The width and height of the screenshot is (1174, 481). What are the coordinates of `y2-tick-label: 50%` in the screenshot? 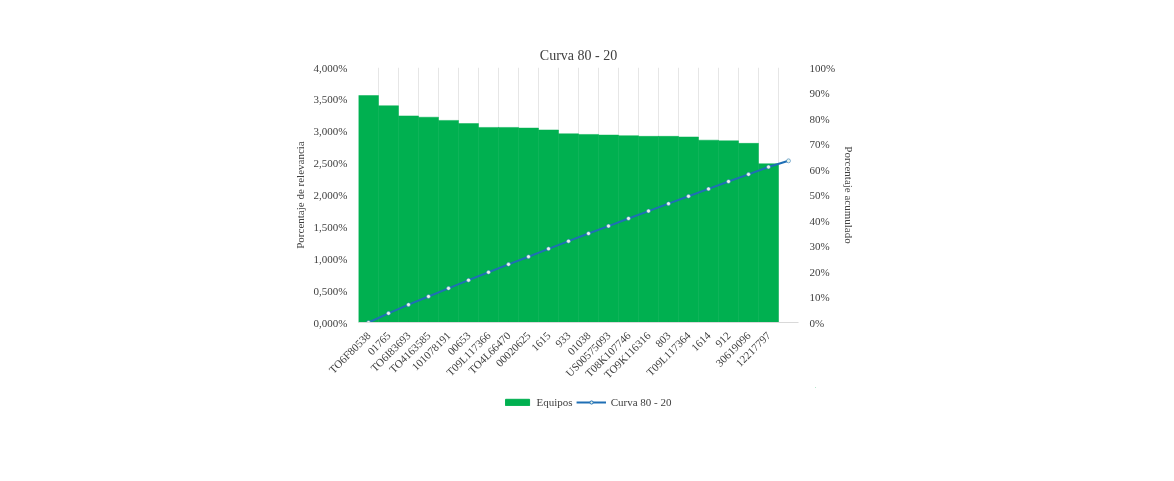 It's located at (819, 195).